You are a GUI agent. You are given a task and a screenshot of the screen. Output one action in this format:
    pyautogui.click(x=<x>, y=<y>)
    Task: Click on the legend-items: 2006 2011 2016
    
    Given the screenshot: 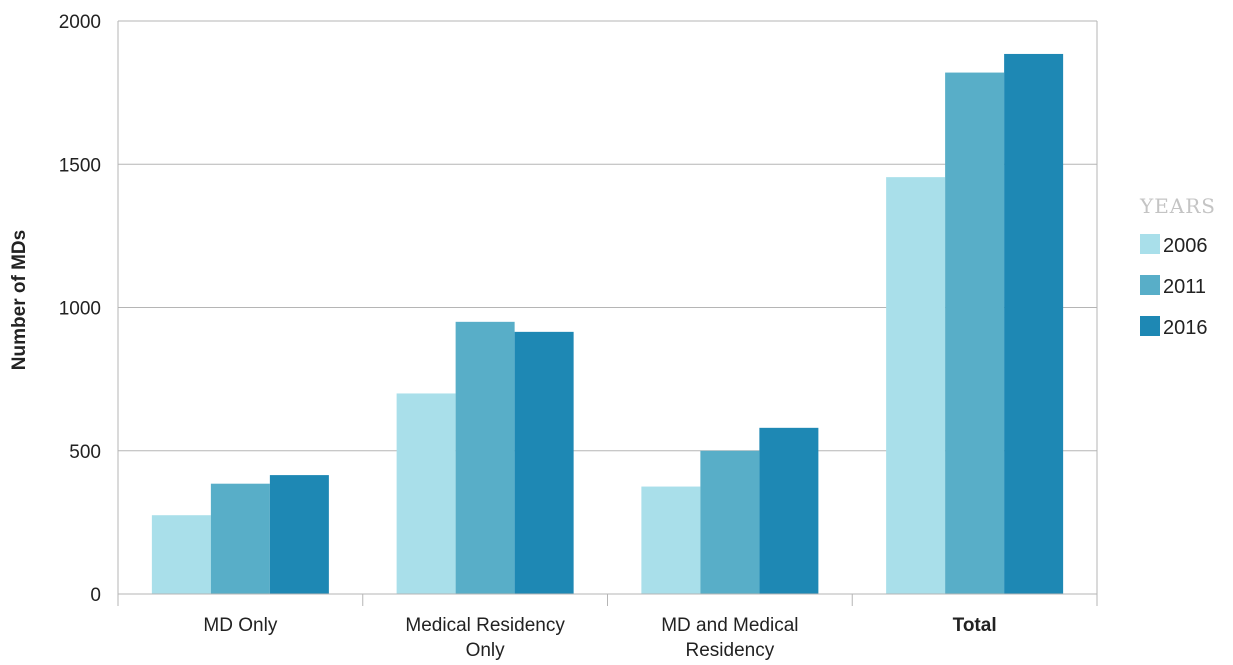 What is the action you would take?
    pyautogui.click(x=1174, y=286)
    